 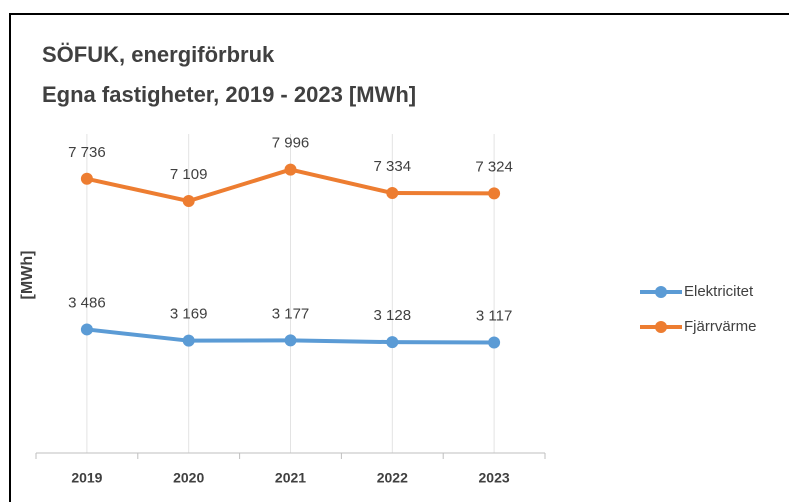 I want to click on data-label: 3 128, so click(x=393, y=315).